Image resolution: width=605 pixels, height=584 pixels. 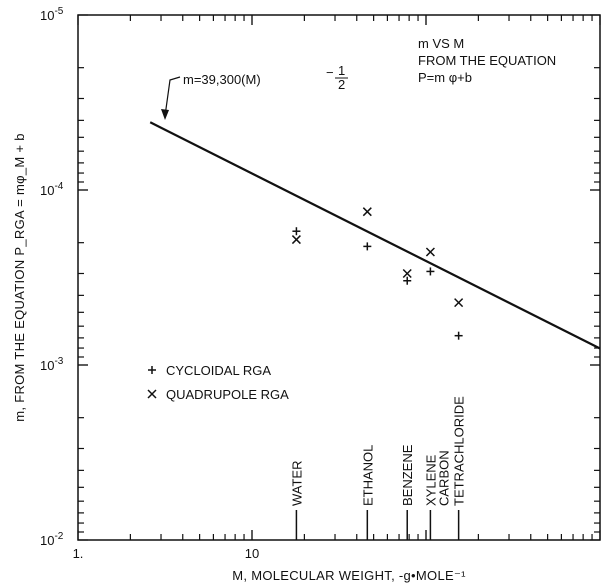 I want to click on x-tick-label: 10, so click(x=252, y=553).